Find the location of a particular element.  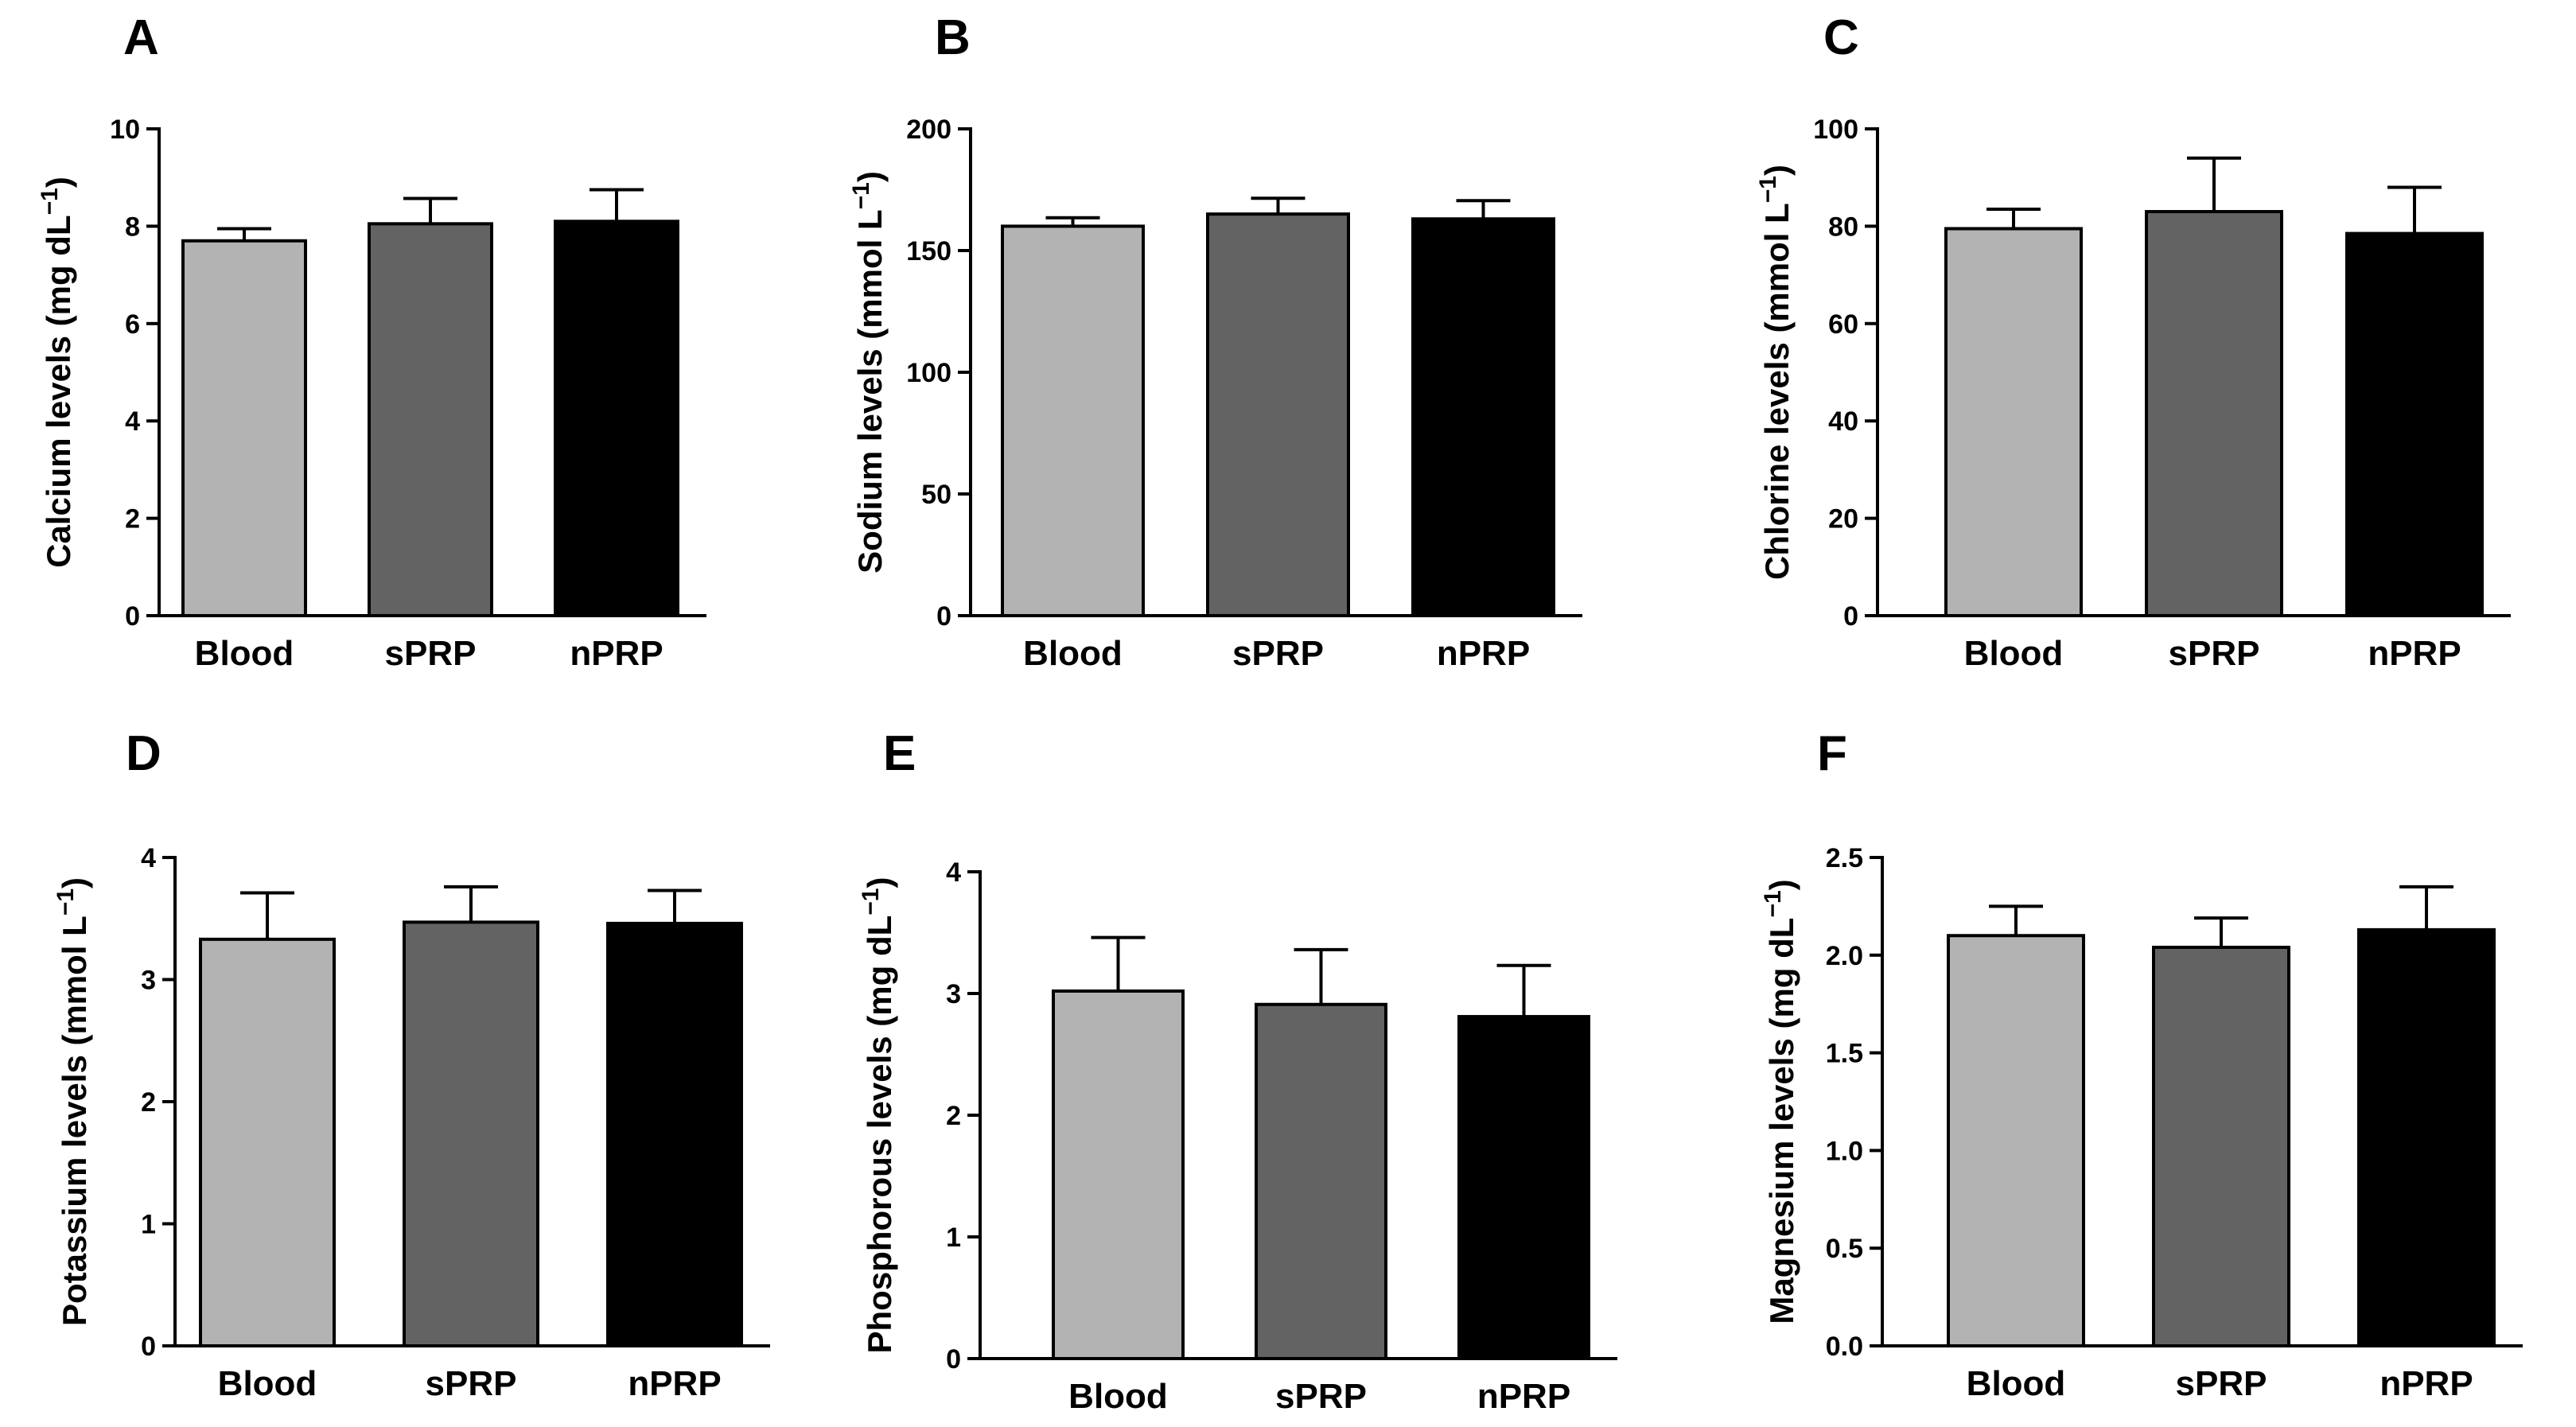

y-tick-label-e: 2 is located at coordinates (954, 1116).